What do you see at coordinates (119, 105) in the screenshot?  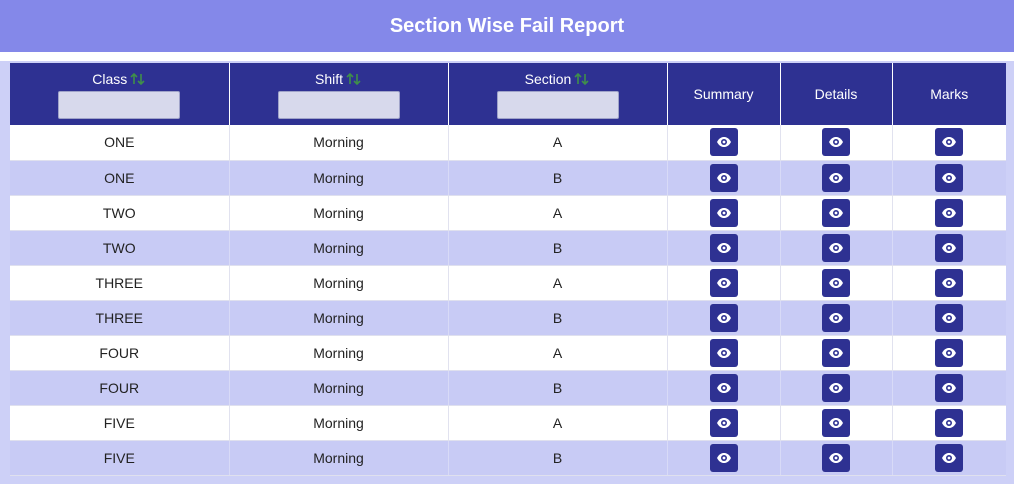 I see `class-filter-input` at bounding box center [119, 105].